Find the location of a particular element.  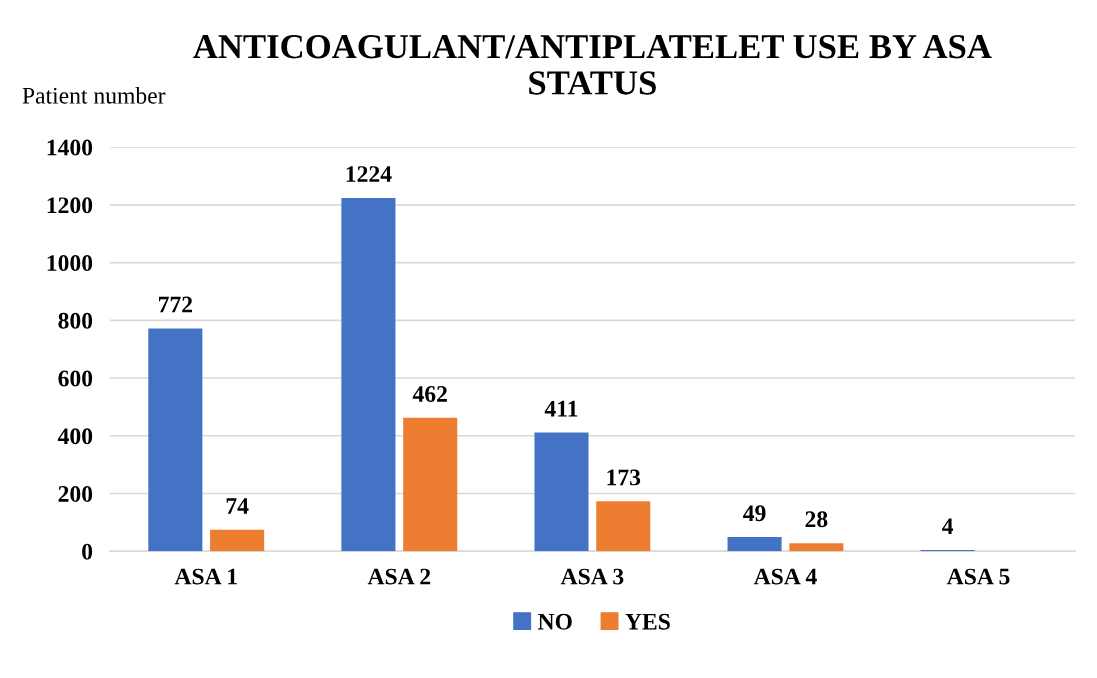

x-tick-label: ASA 1 is located at coordinates (205, 576).